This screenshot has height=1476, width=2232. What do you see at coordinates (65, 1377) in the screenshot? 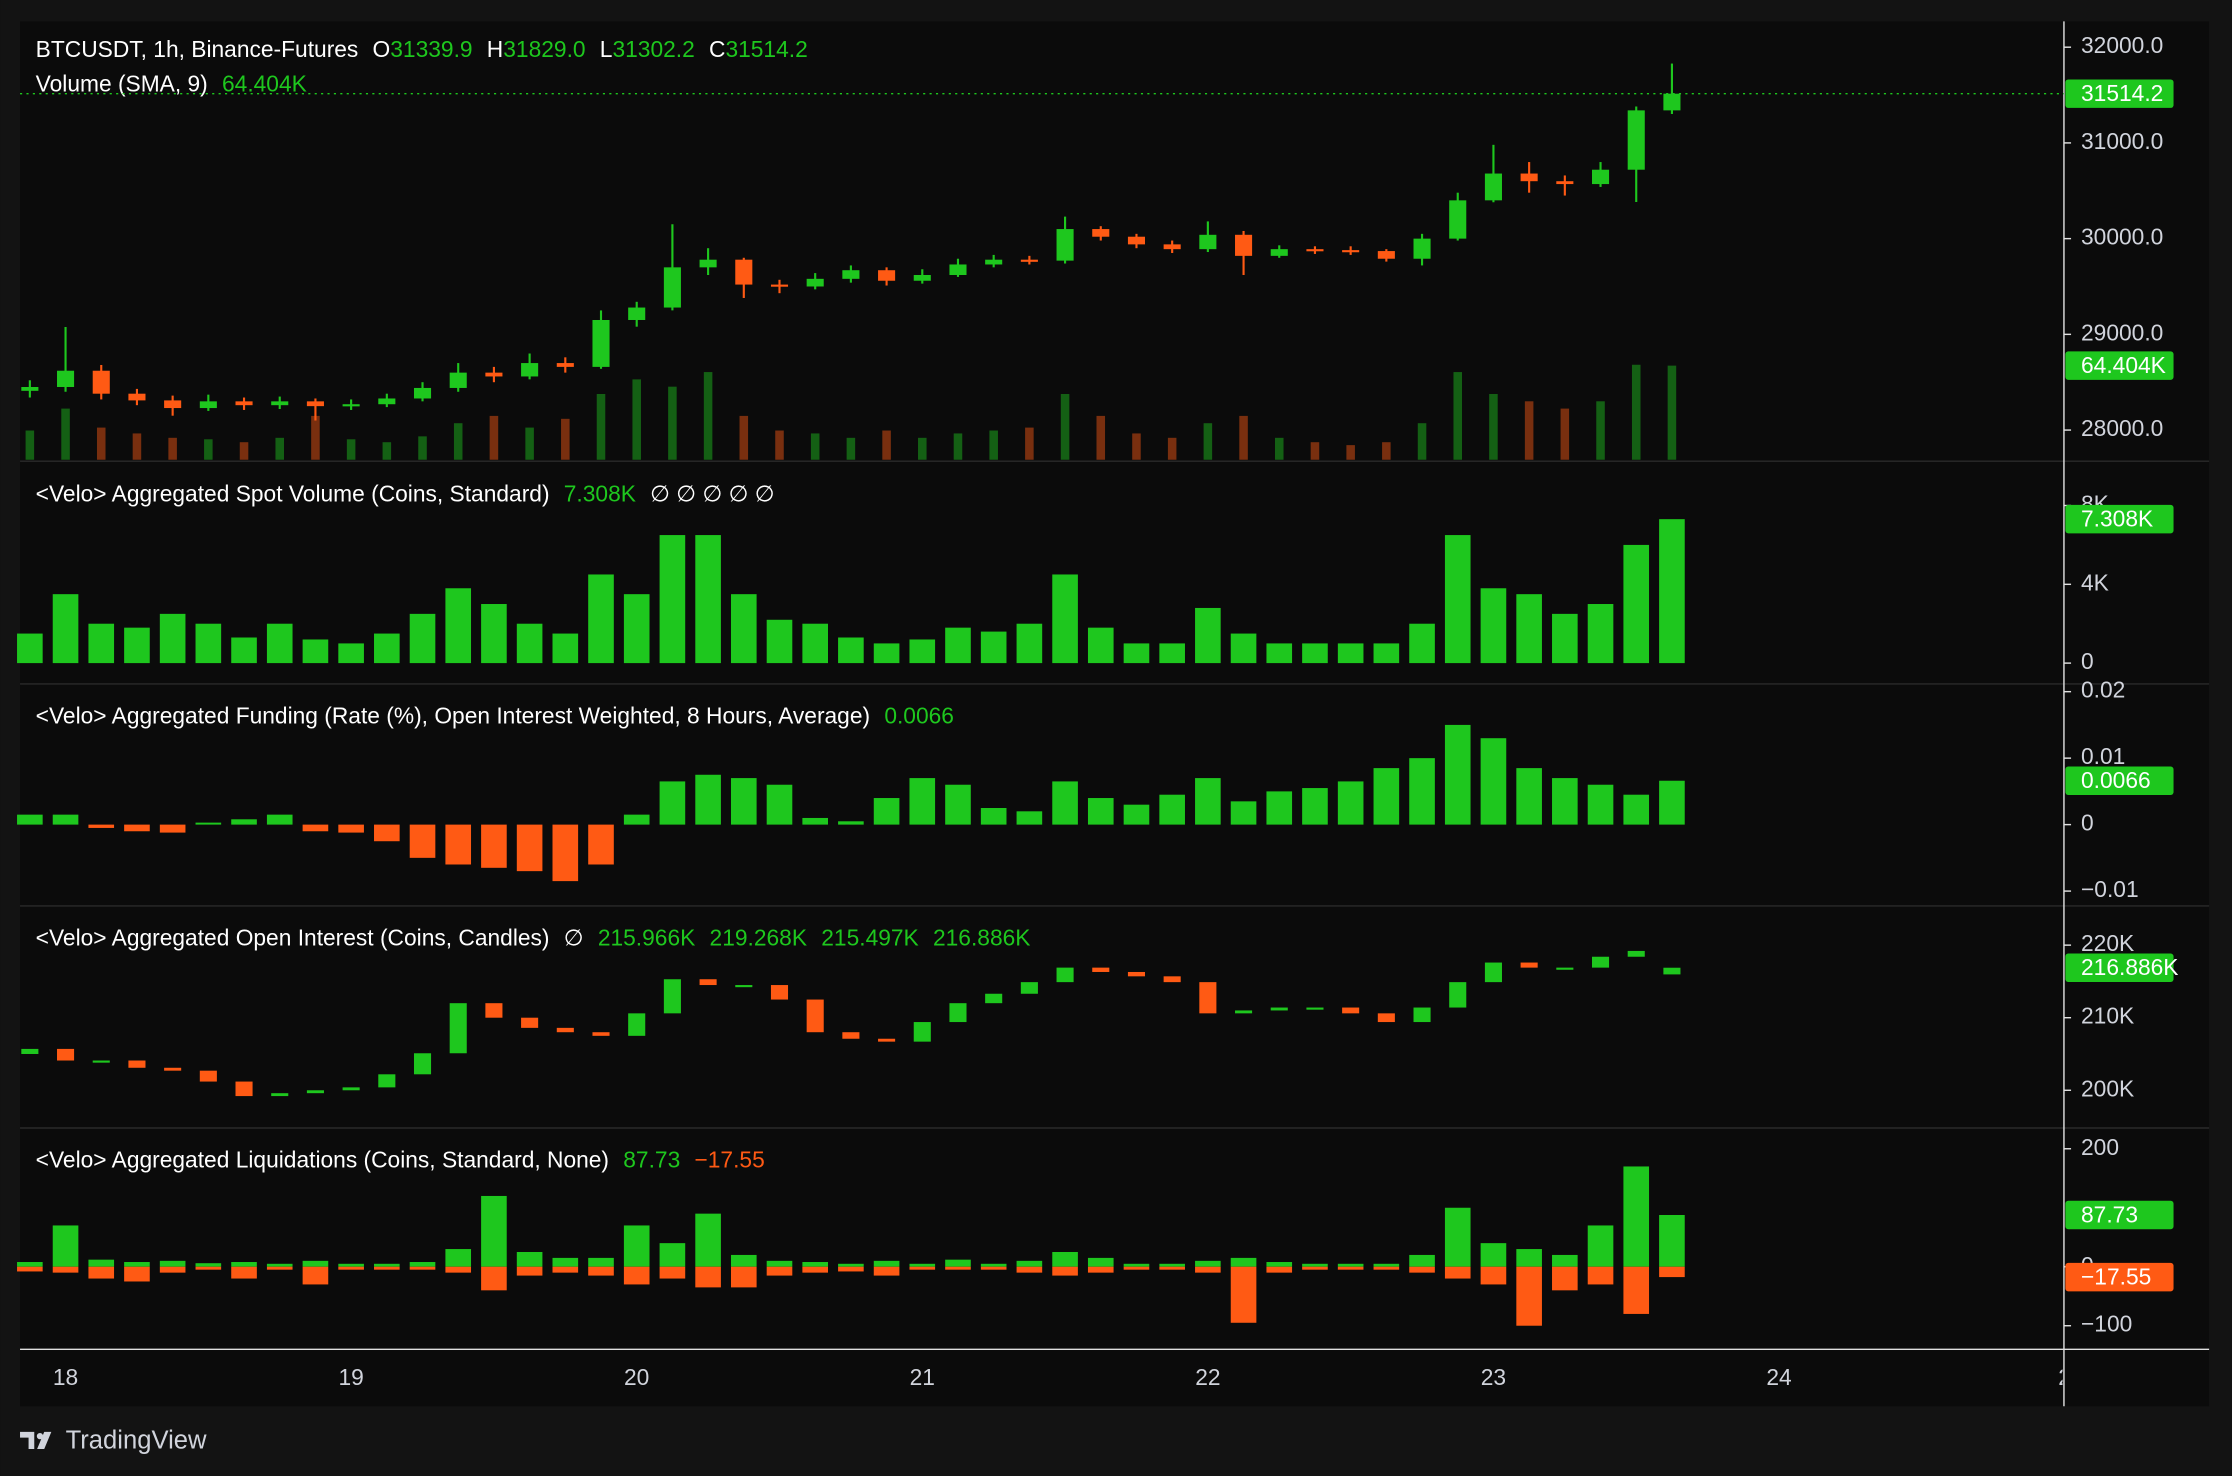
I see `x-tick-label: 18` at bounding box center [65, 1377].